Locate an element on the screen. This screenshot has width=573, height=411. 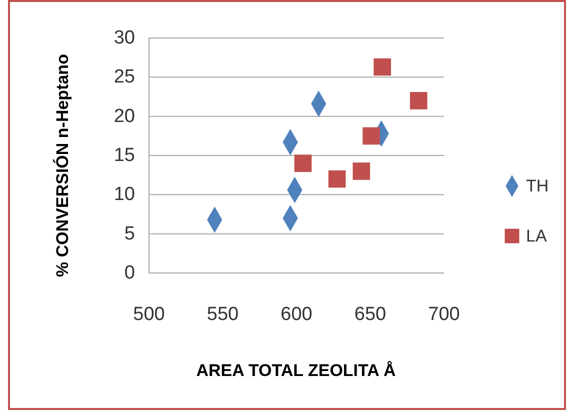
x-tick-label: 700 is located at coordinates (444, 314).